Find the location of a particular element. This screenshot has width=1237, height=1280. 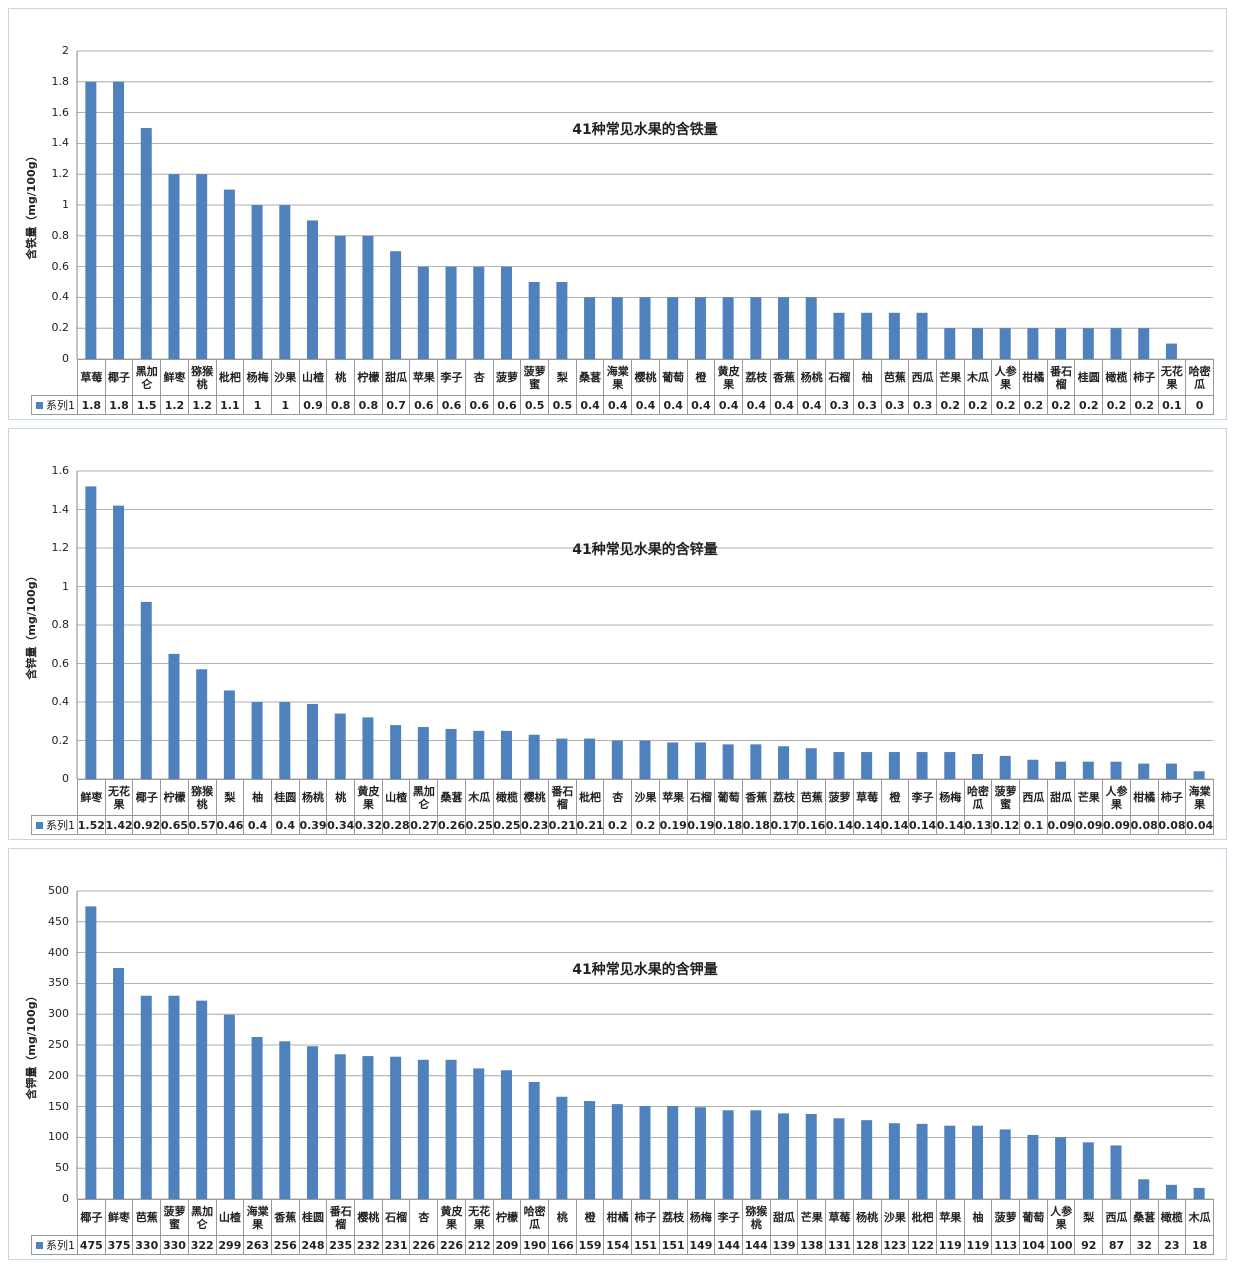

category-cell: 菠萝蜜 is located at coordinates (174, 1217).